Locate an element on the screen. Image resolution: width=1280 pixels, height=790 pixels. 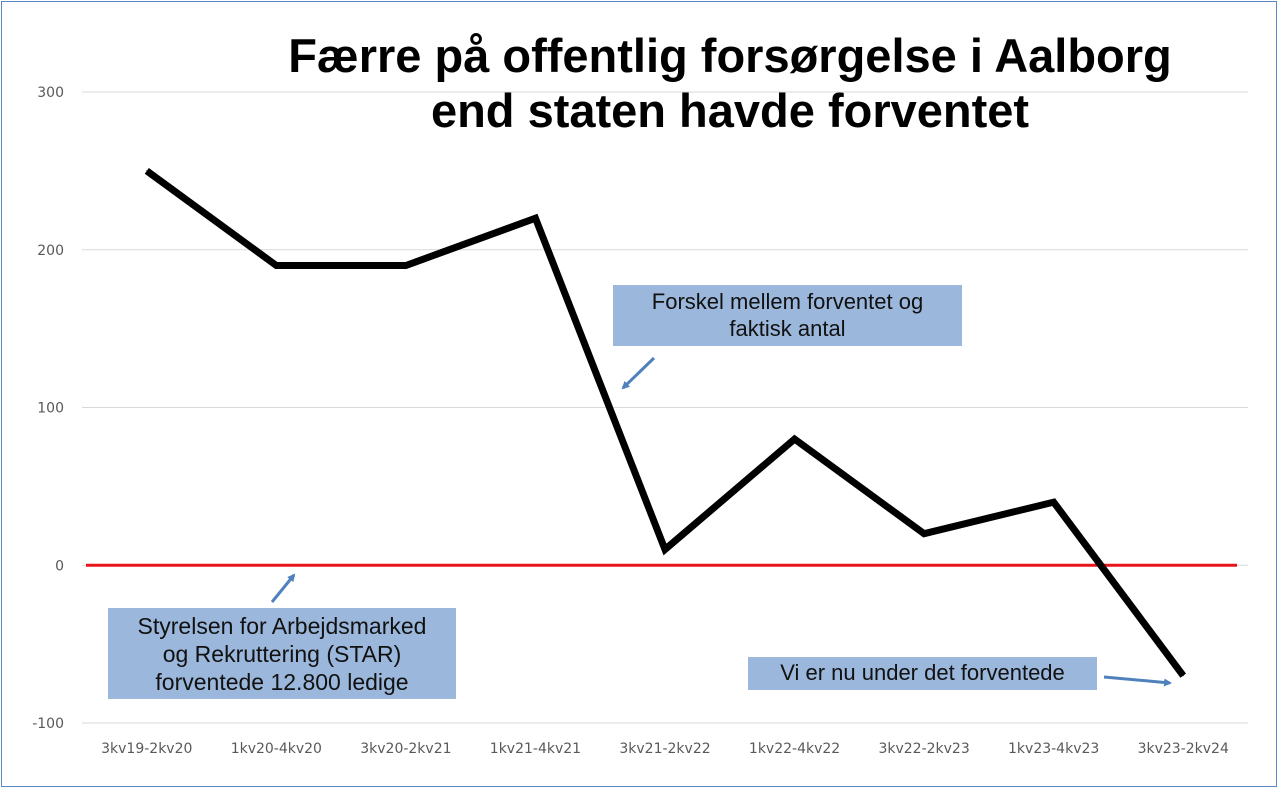
x-tick-label: 3kv19-2kv20 is located at coordinates (146, 749).